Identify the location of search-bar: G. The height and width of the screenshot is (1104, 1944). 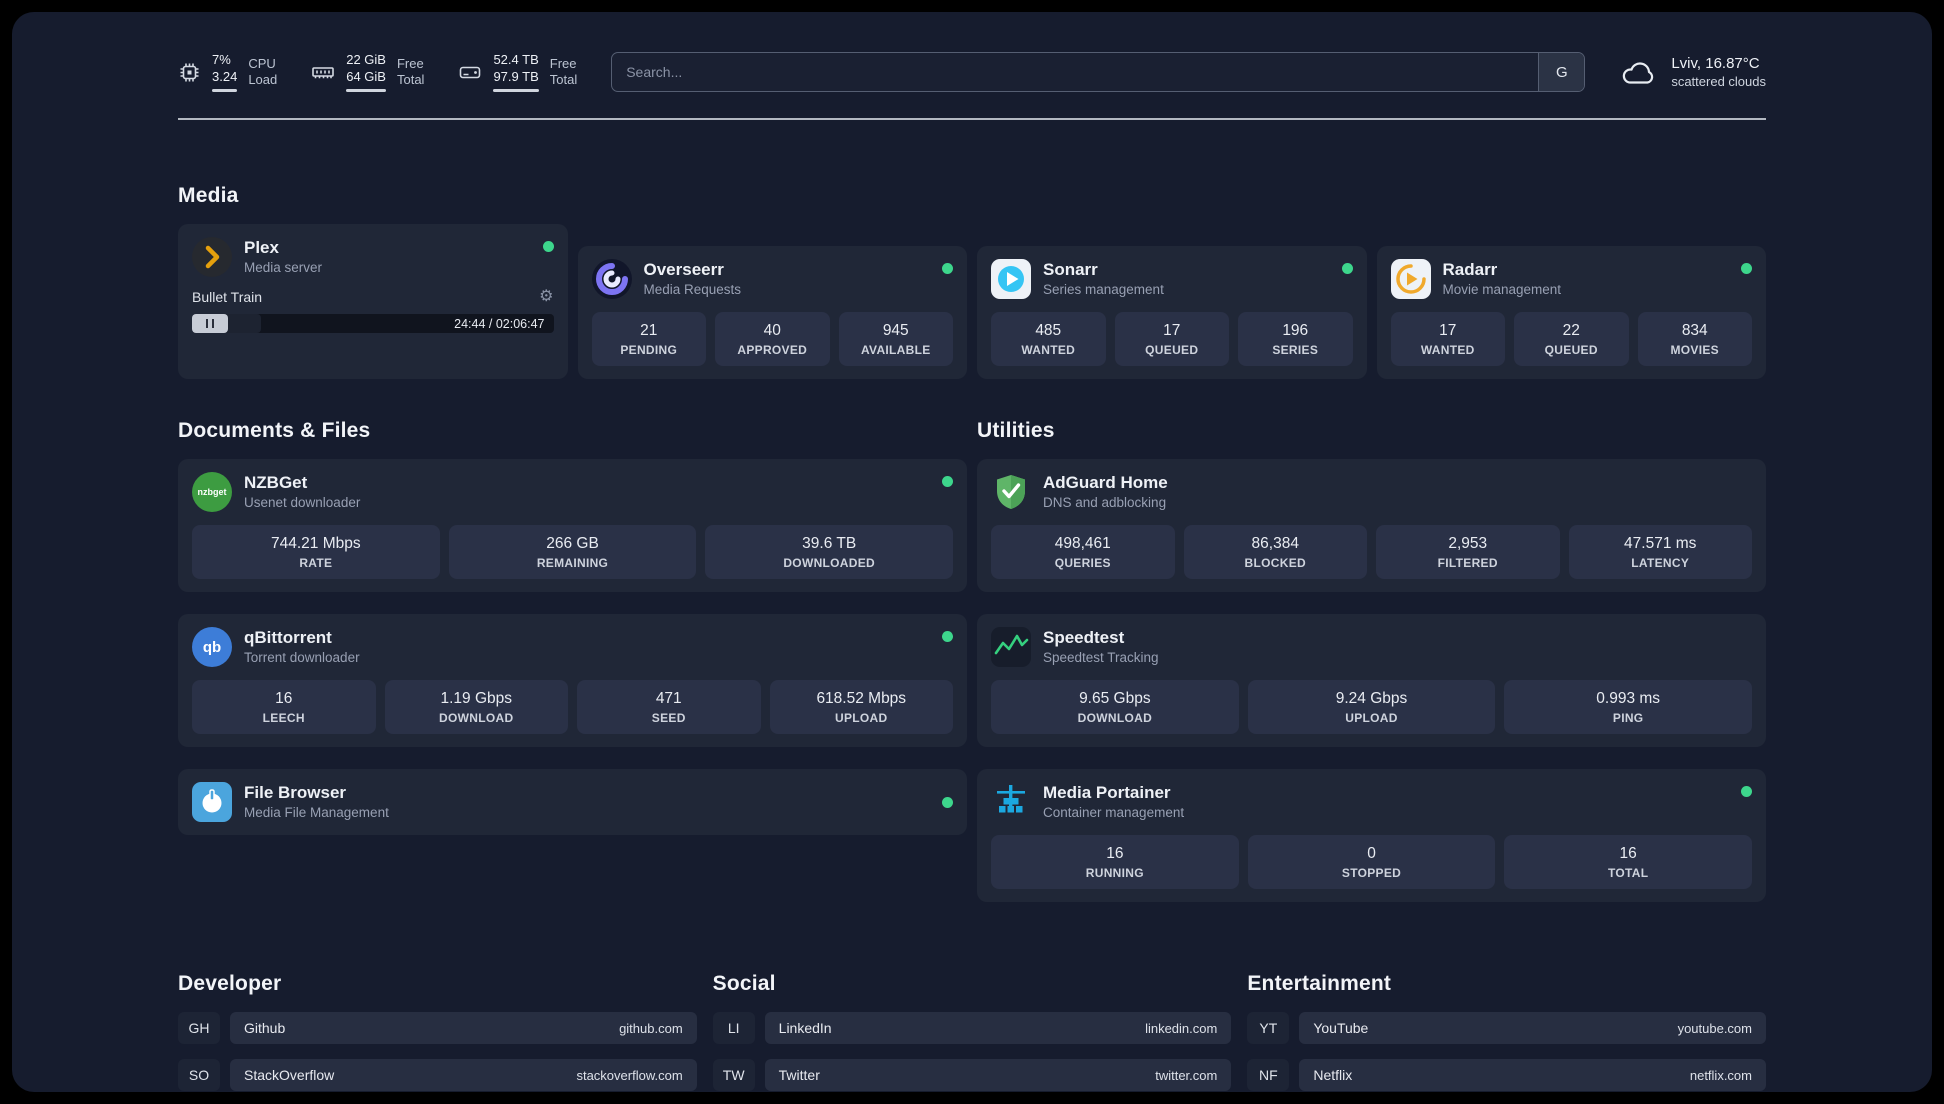
(1098, 72).